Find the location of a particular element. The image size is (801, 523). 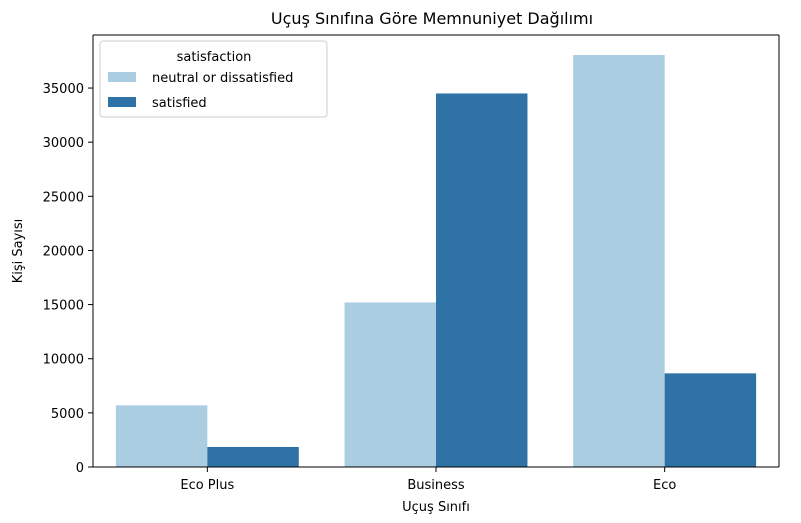

legend-label-satisfied: satisfied is located at coordinates (179, 103).